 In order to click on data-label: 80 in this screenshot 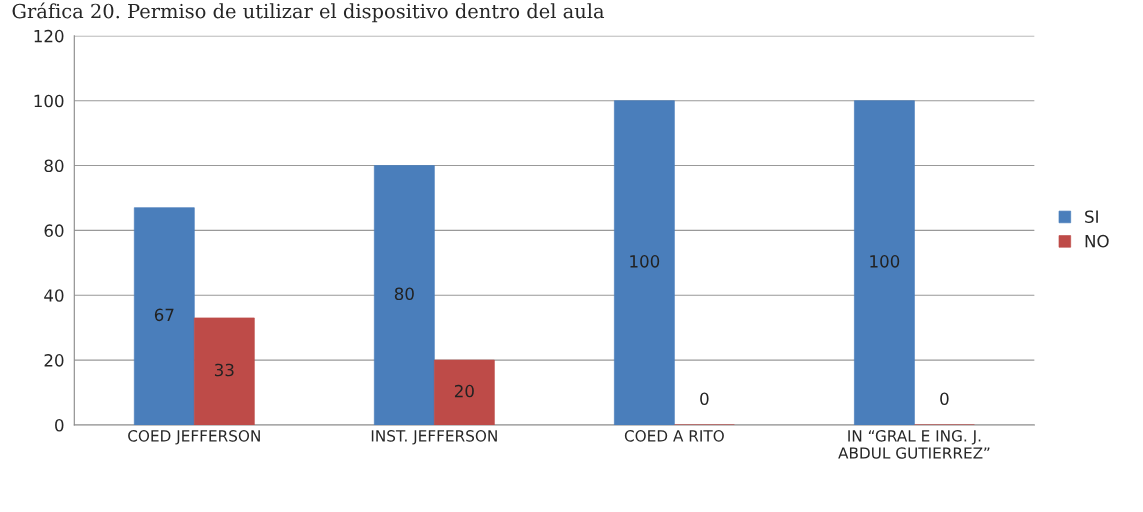, I will do `click(404, 294)`.